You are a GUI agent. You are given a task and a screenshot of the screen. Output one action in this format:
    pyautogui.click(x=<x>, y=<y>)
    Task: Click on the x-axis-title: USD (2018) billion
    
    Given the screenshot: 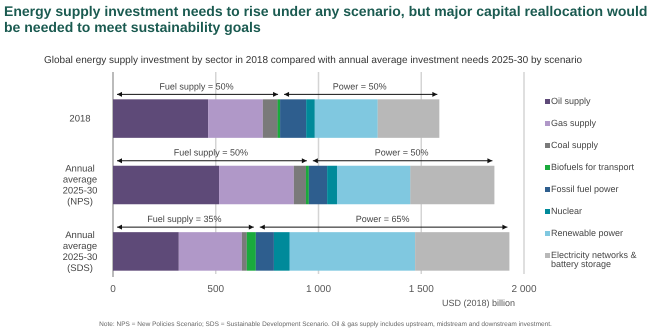 What is the action you would take?
    pyautogui.click(x=479, y=303)
    